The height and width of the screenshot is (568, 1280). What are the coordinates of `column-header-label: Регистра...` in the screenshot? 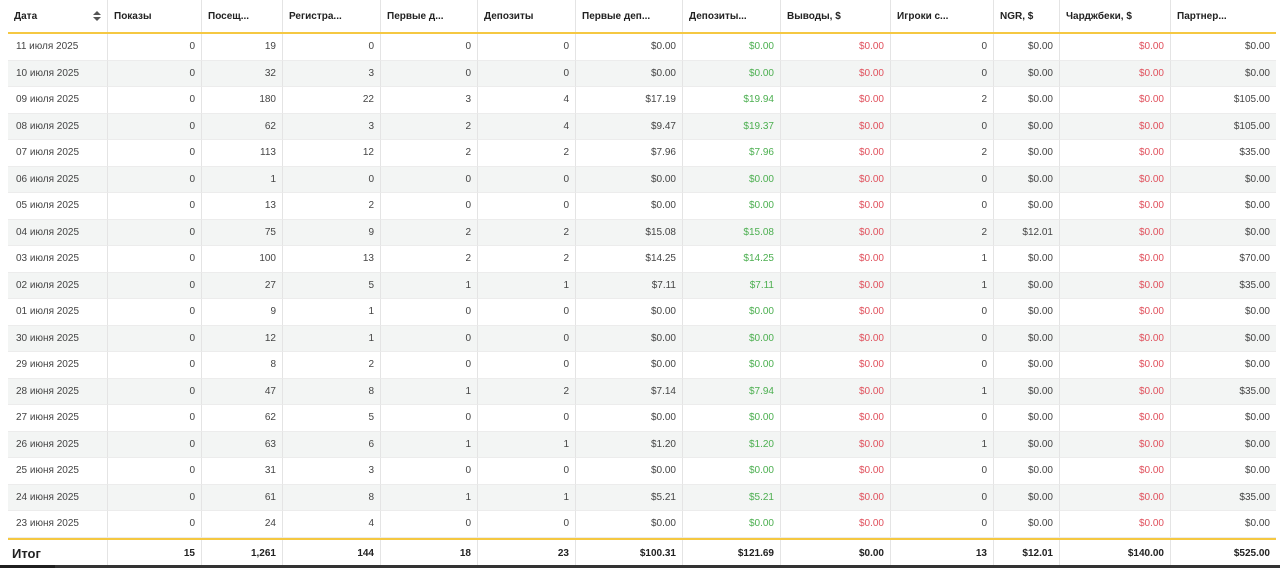 It's located at (315, 16).